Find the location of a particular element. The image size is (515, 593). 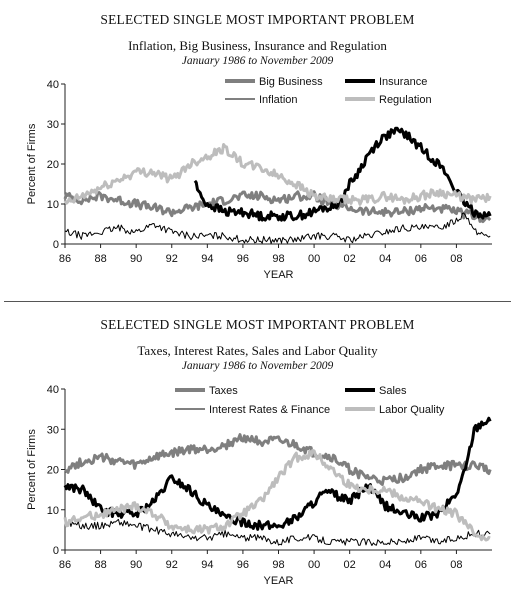

series-line-labor-quality is located at coordinates (277, 495).